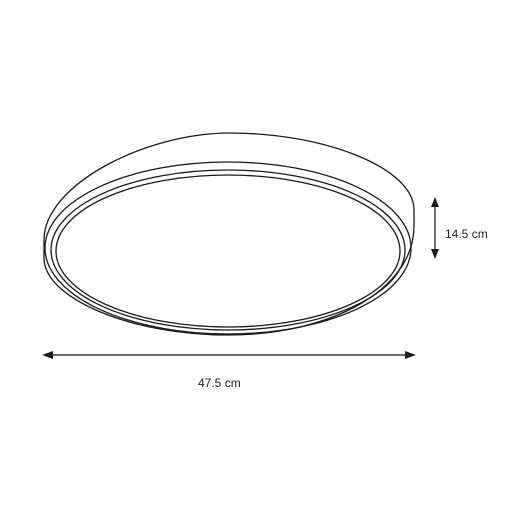 The image size is (512, 512). I want to click on width-arrow-head-left, so click(47, 355).